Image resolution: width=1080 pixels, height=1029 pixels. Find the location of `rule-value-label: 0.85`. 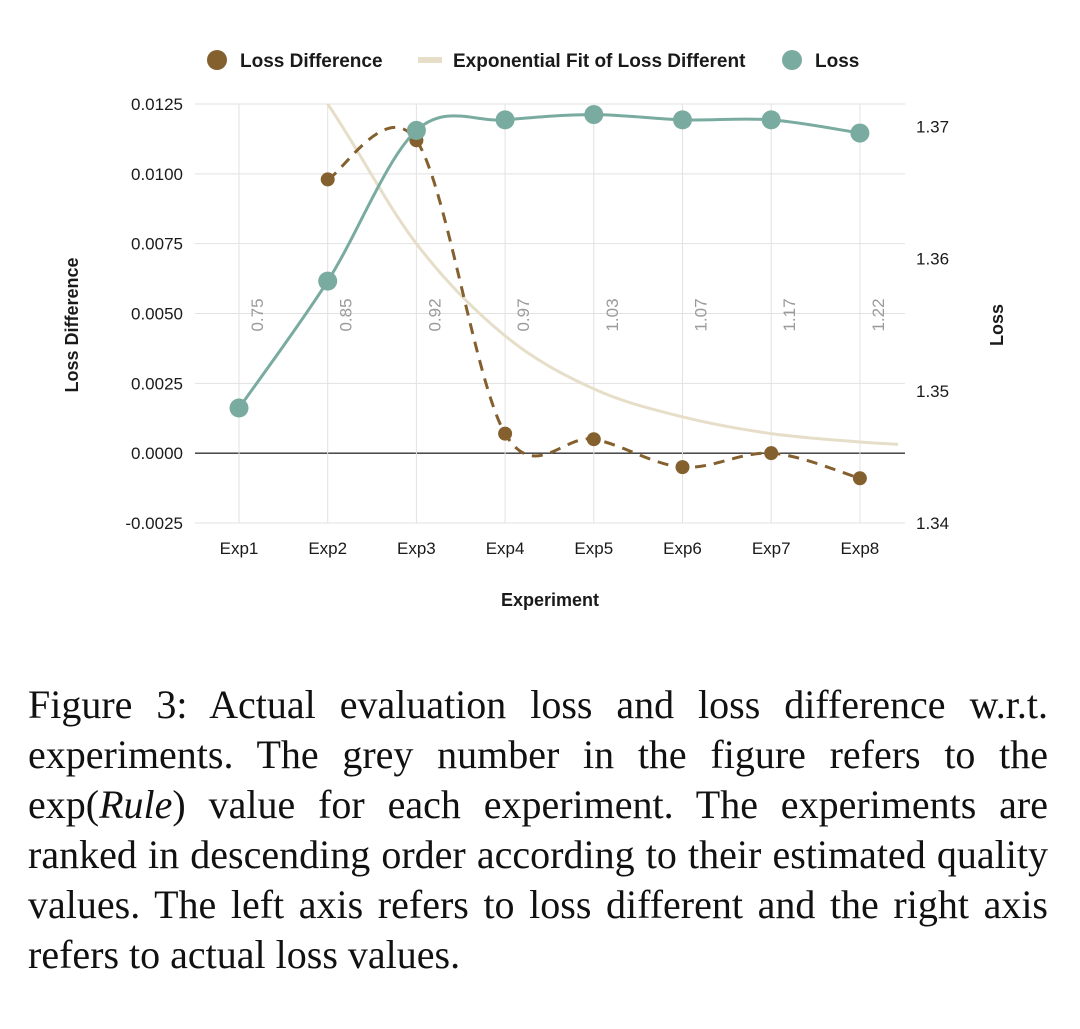

rule-value-label: 0.85 is located at coordinates (346, 314).